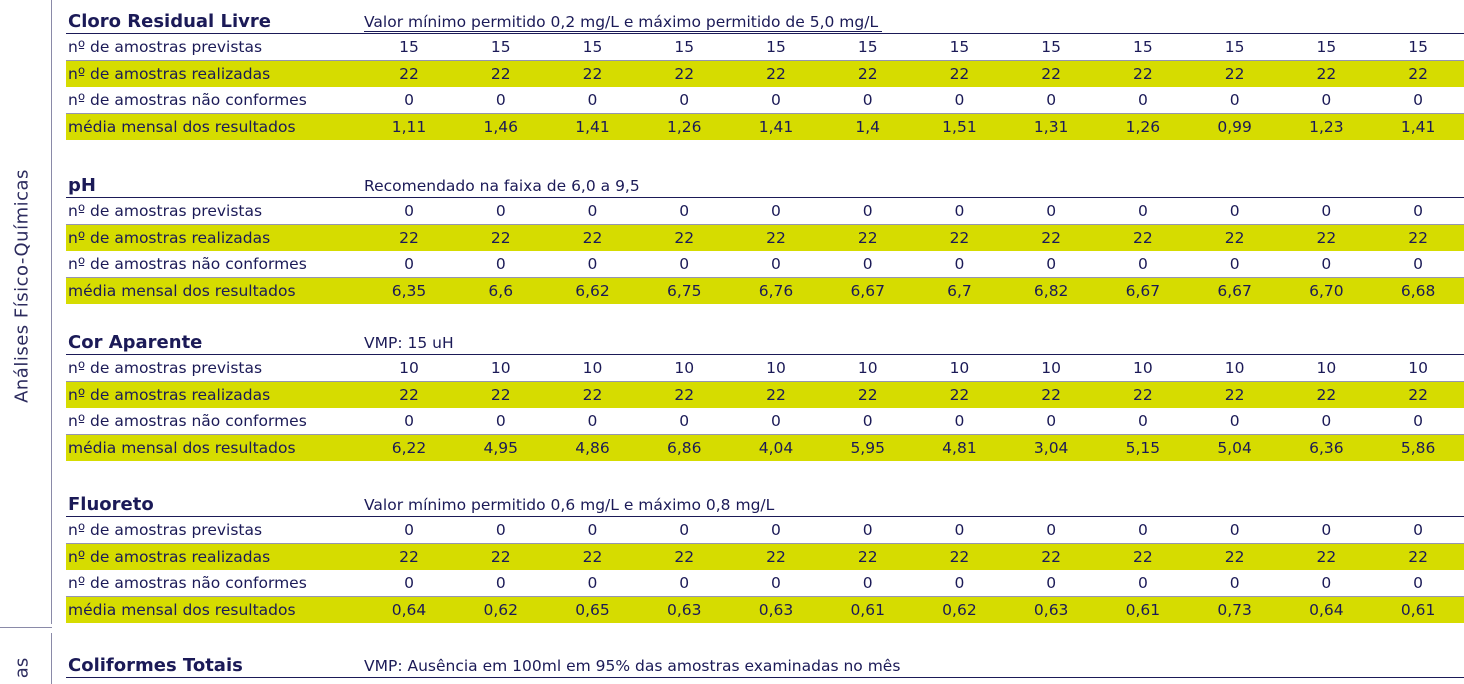 The height and width of the screenshot is (684, 1464). I want to click on section-title: Fluoreto, so click(111, 504).